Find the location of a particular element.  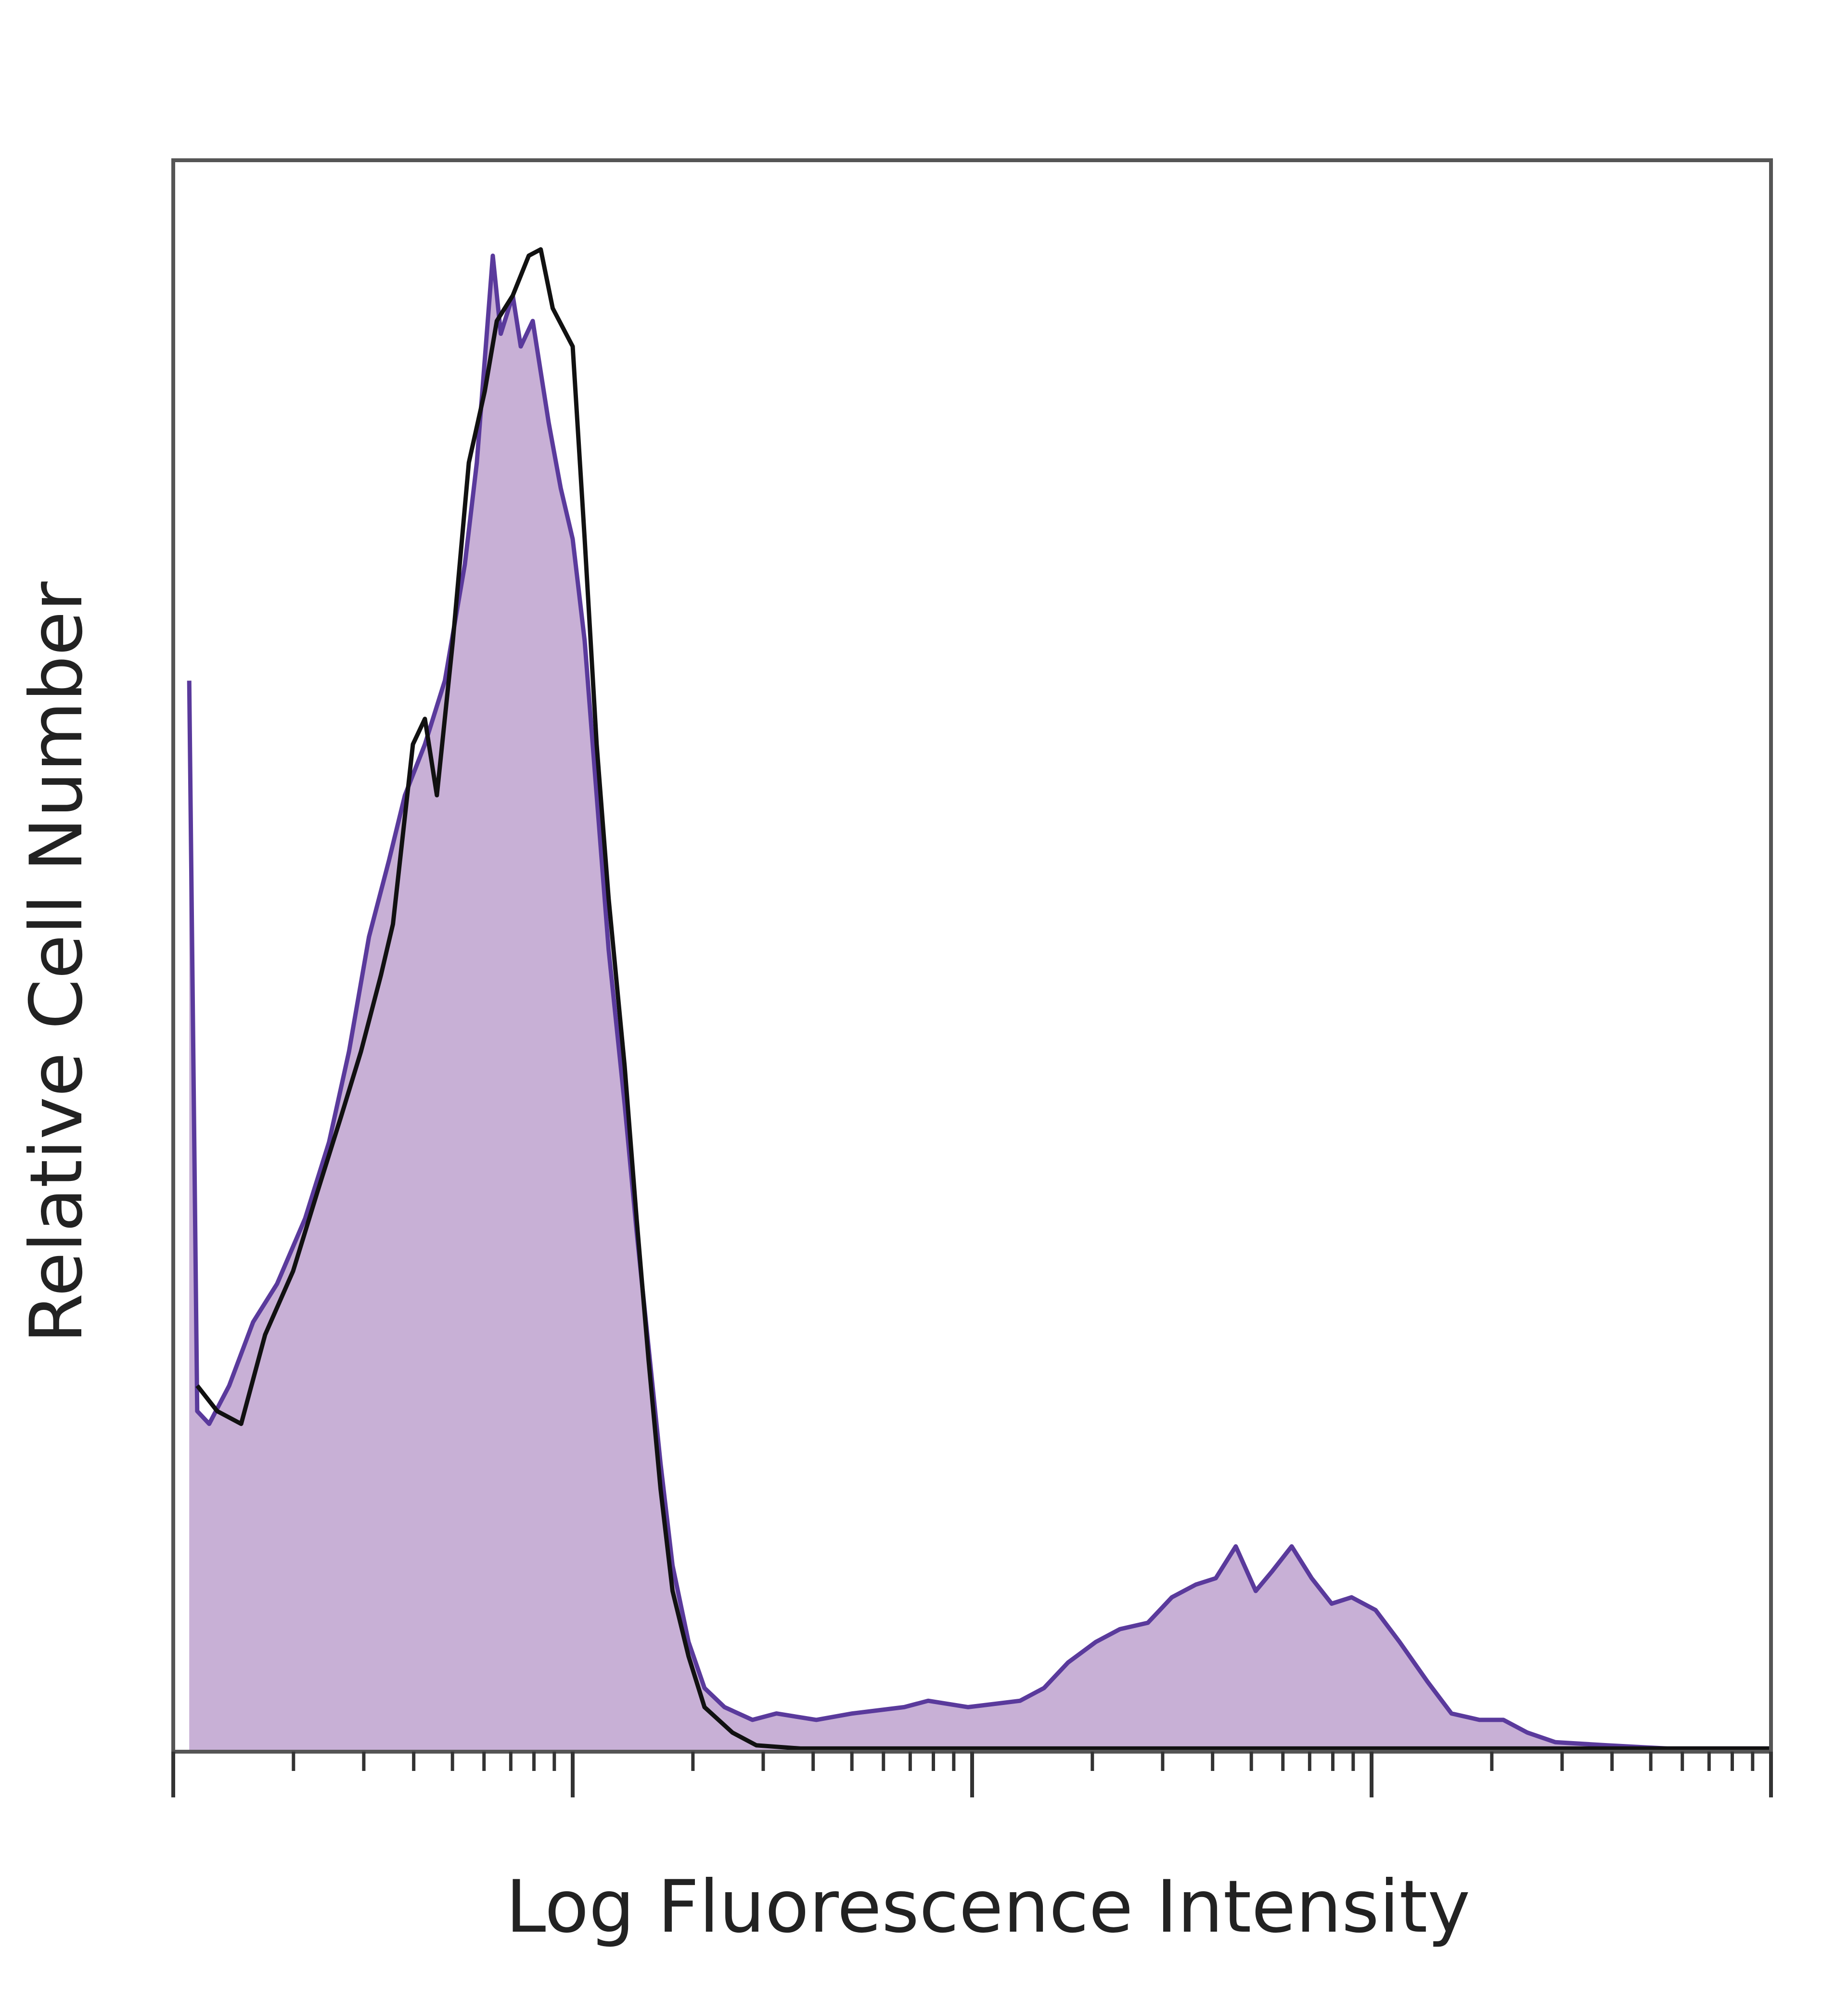

y-axis-label: Relative Cell Number is located at coordinates (57, 962).